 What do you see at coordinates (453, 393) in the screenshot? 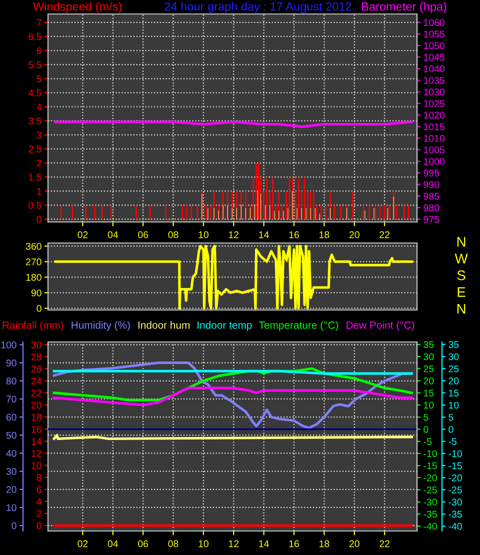
I see `y2-tick-label: 15` at bounding box center [453, 393].